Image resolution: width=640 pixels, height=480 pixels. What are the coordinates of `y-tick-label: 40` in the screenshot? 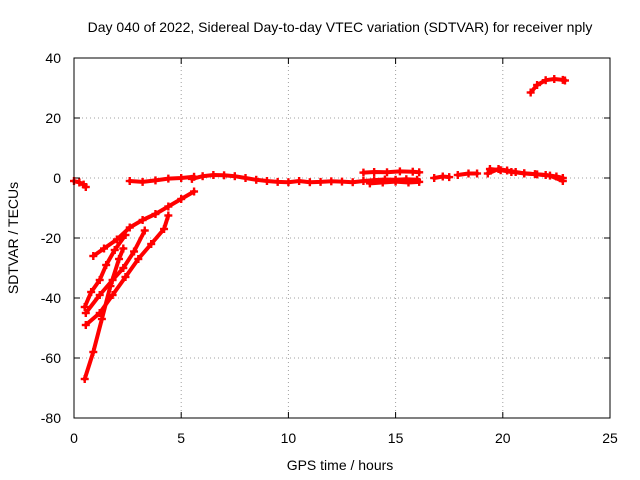 It's located at (53, 58).